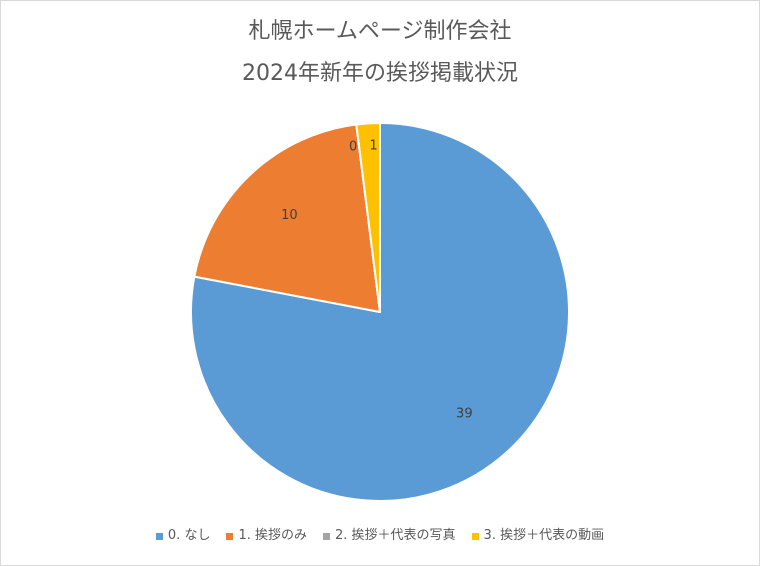 The width and height of the screenshot is (760, 566). I want to click on legend-label-aisatsu-nomi: 1. 挨拶のみ, so click(272, 535).